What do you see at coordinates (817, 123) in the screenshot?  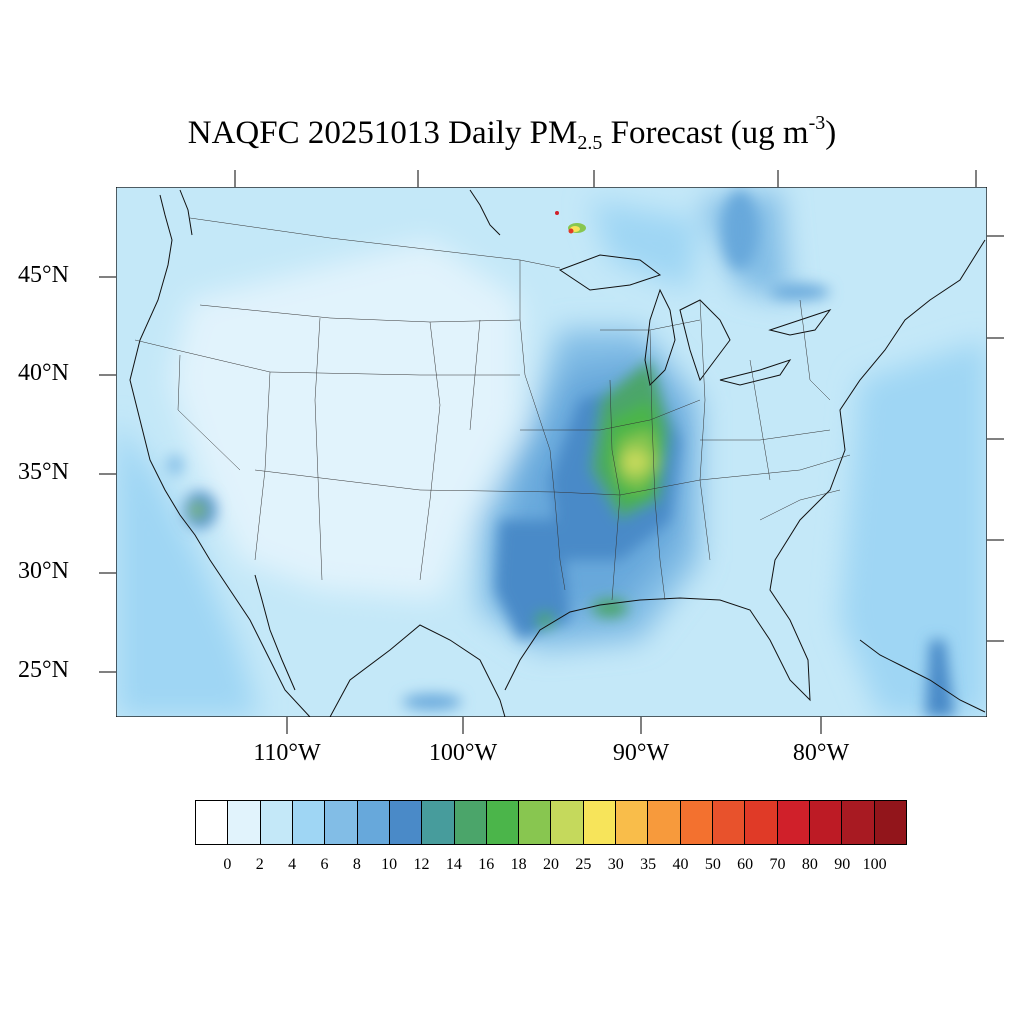 I see `title-superscript: -3` at bounding box center [817, 123].